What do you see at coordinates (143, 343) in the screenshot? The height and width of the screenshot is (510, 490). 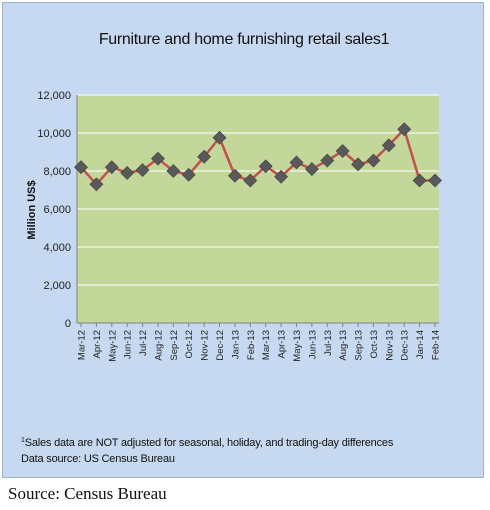 I see `x-tick-label: Jul-12` at bounding box center [143, 343].